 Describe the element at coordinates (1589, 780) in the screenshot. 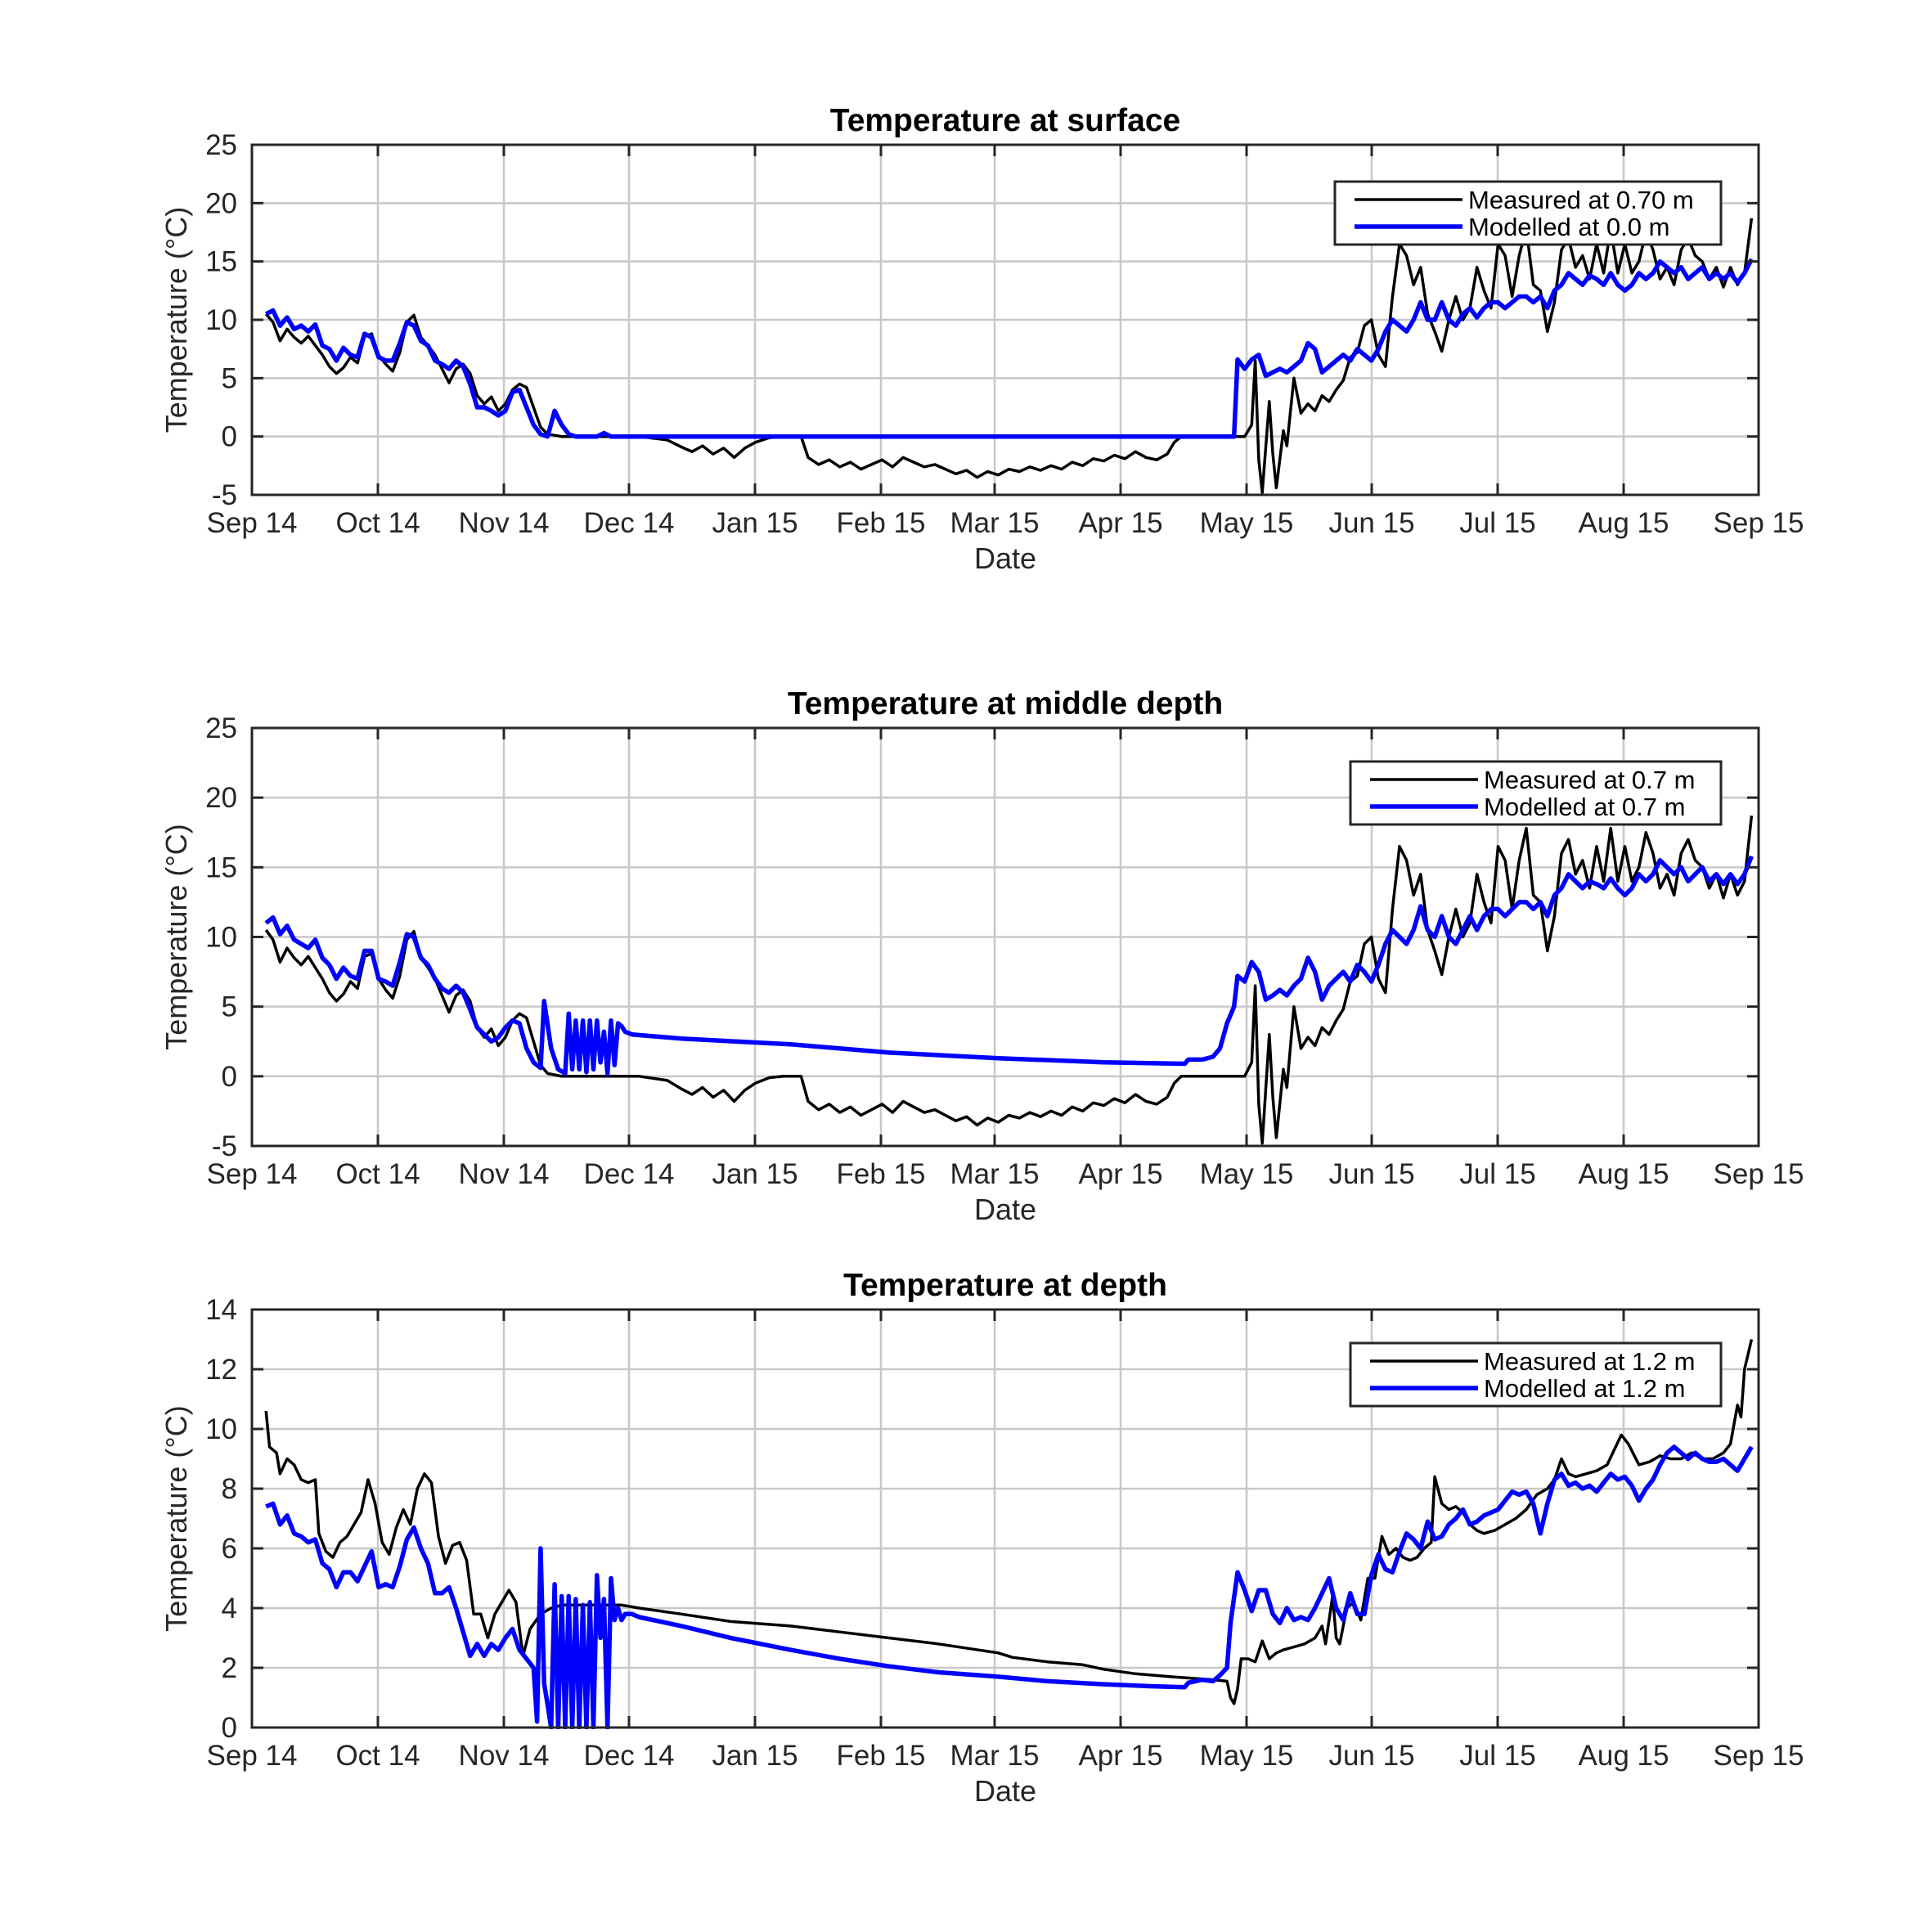

I see `legend-label: Measured at 0.7 m` at that location.